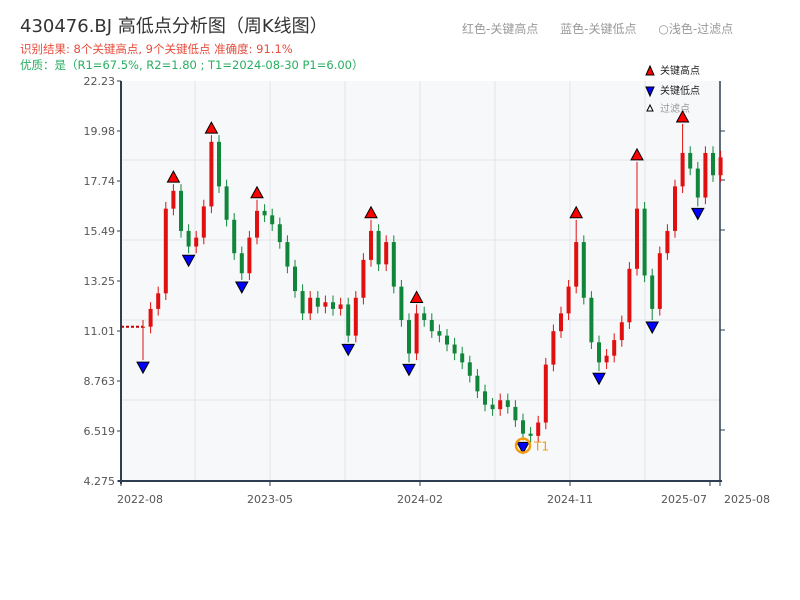 This screenshot has height=600, width=800. What do you see at coordinates (570, 499) in the screenshot?
I see `x-tick-label: 2024-11` at bounding box center [570, 499].